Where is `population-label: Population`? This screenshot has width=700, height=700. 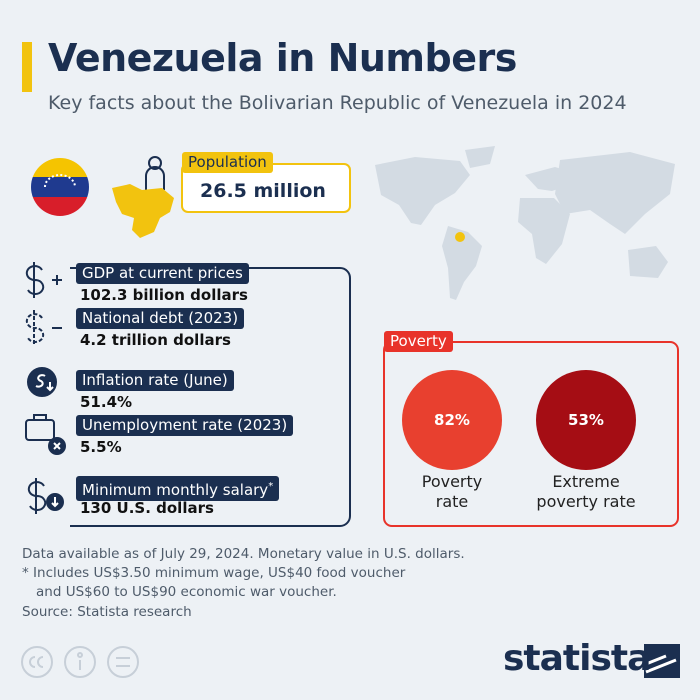
population-label: Population is located at coordinates (227, 162).